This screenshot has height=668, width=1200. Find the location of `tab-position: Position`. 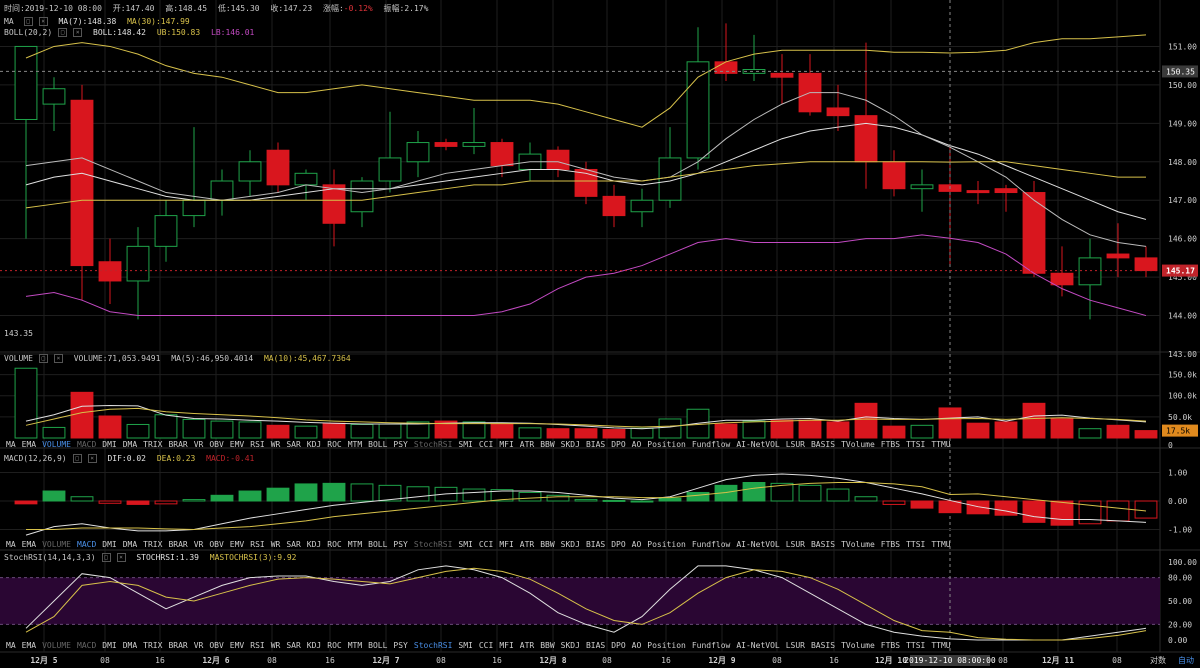

tab-position: Position is located at coordinates (666, 544).